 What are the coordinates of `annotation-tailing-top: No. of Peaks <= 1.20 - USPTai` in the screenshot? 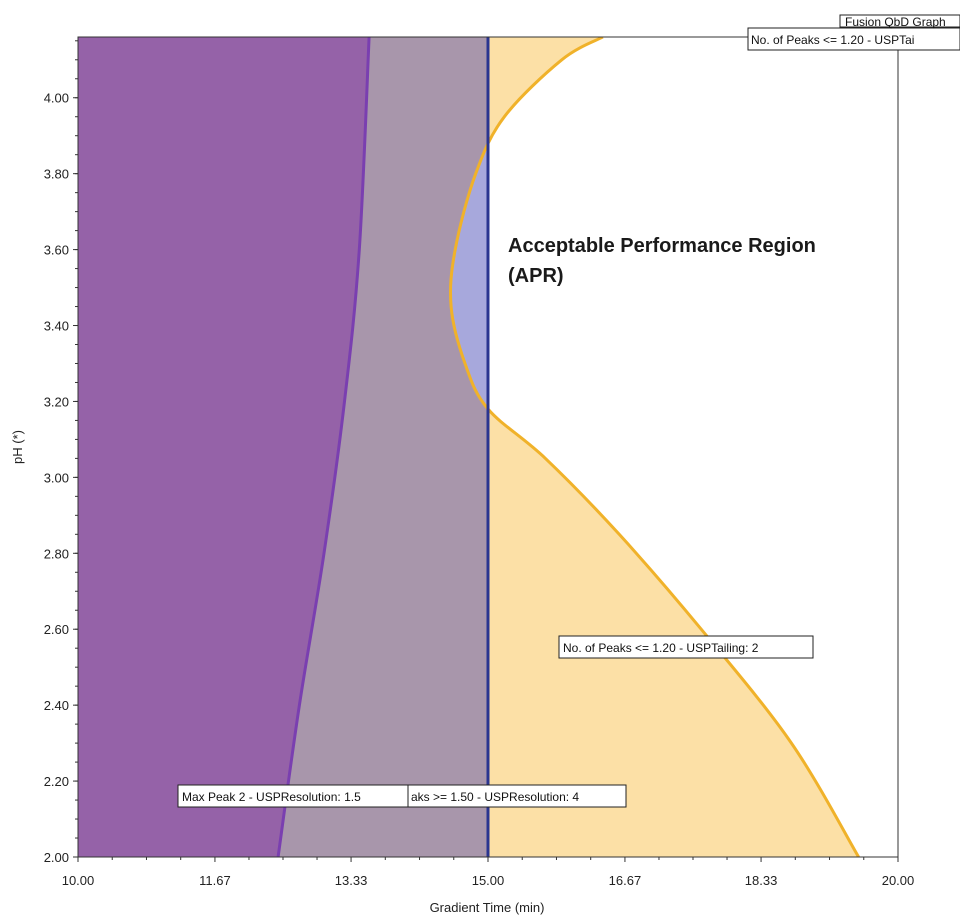 It's located at (853, 39).